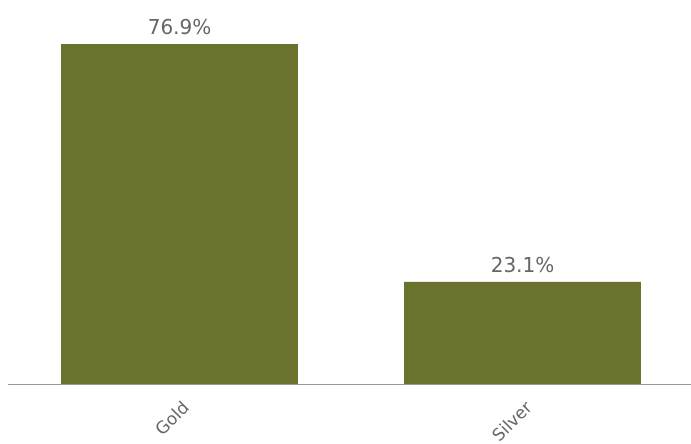  What do you see at coordinates (523, 265) in the screenshot?
I see `data-label-silver: 23.1%` at bounding box center [523, 265].